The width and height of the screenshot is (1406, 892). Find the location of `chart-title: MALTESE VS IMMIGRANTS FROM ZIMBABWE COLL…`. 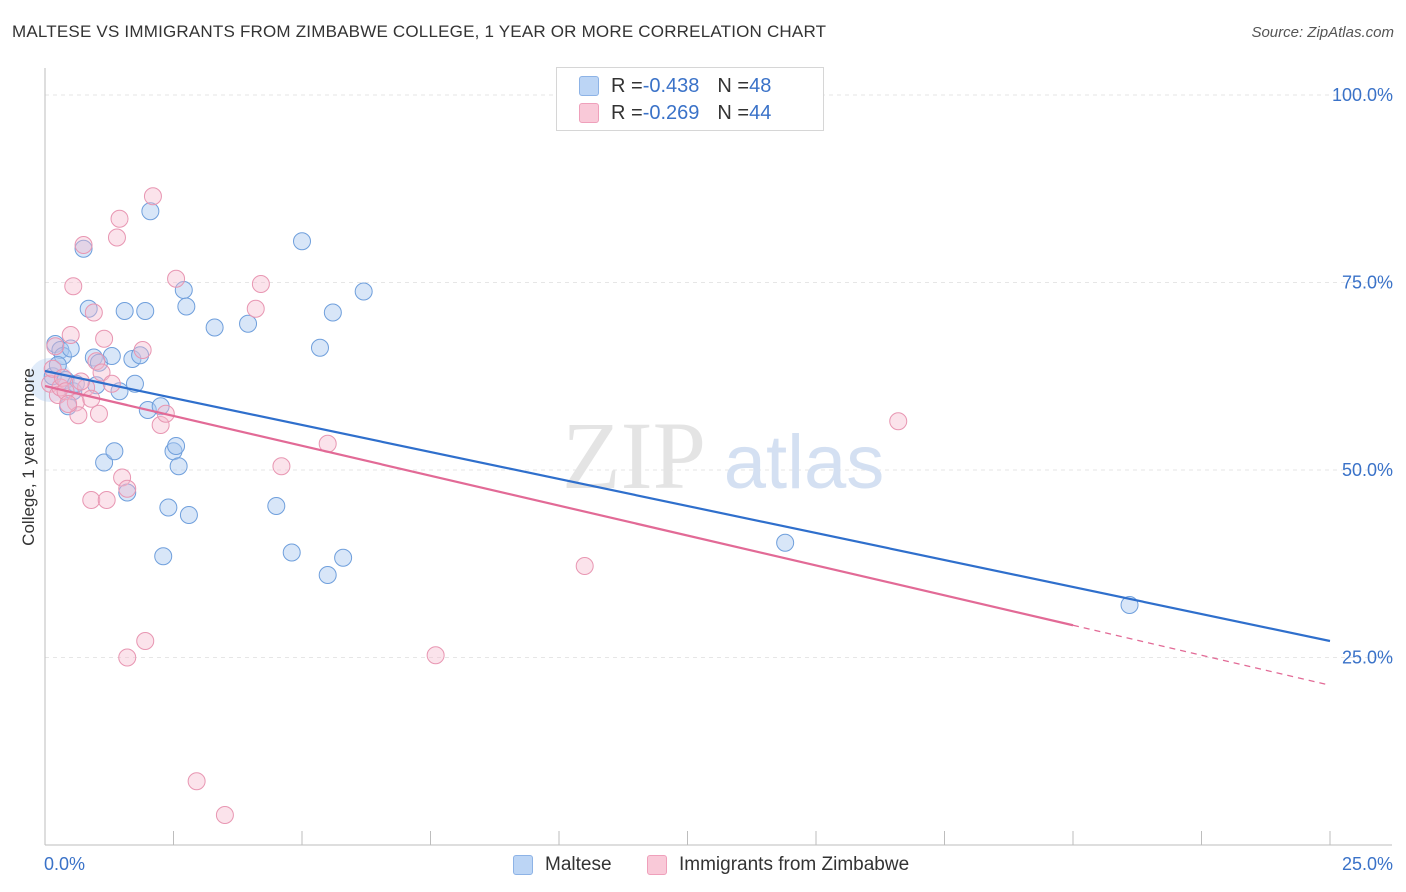

chart-title: MALTESE VS IMMIGRANTS FROM ZIMBABWE COLL… is located at coordinates (419, 31).